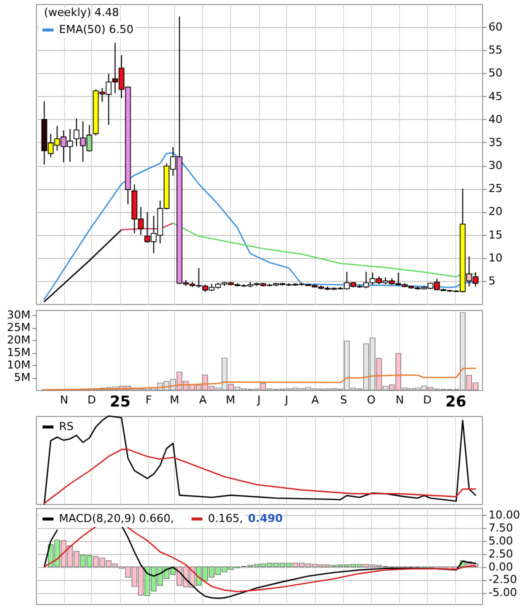 Image resolution: width=526 pixels, height=616 pixels. I want to click on x-tick-label: 25, so click(120, 401).